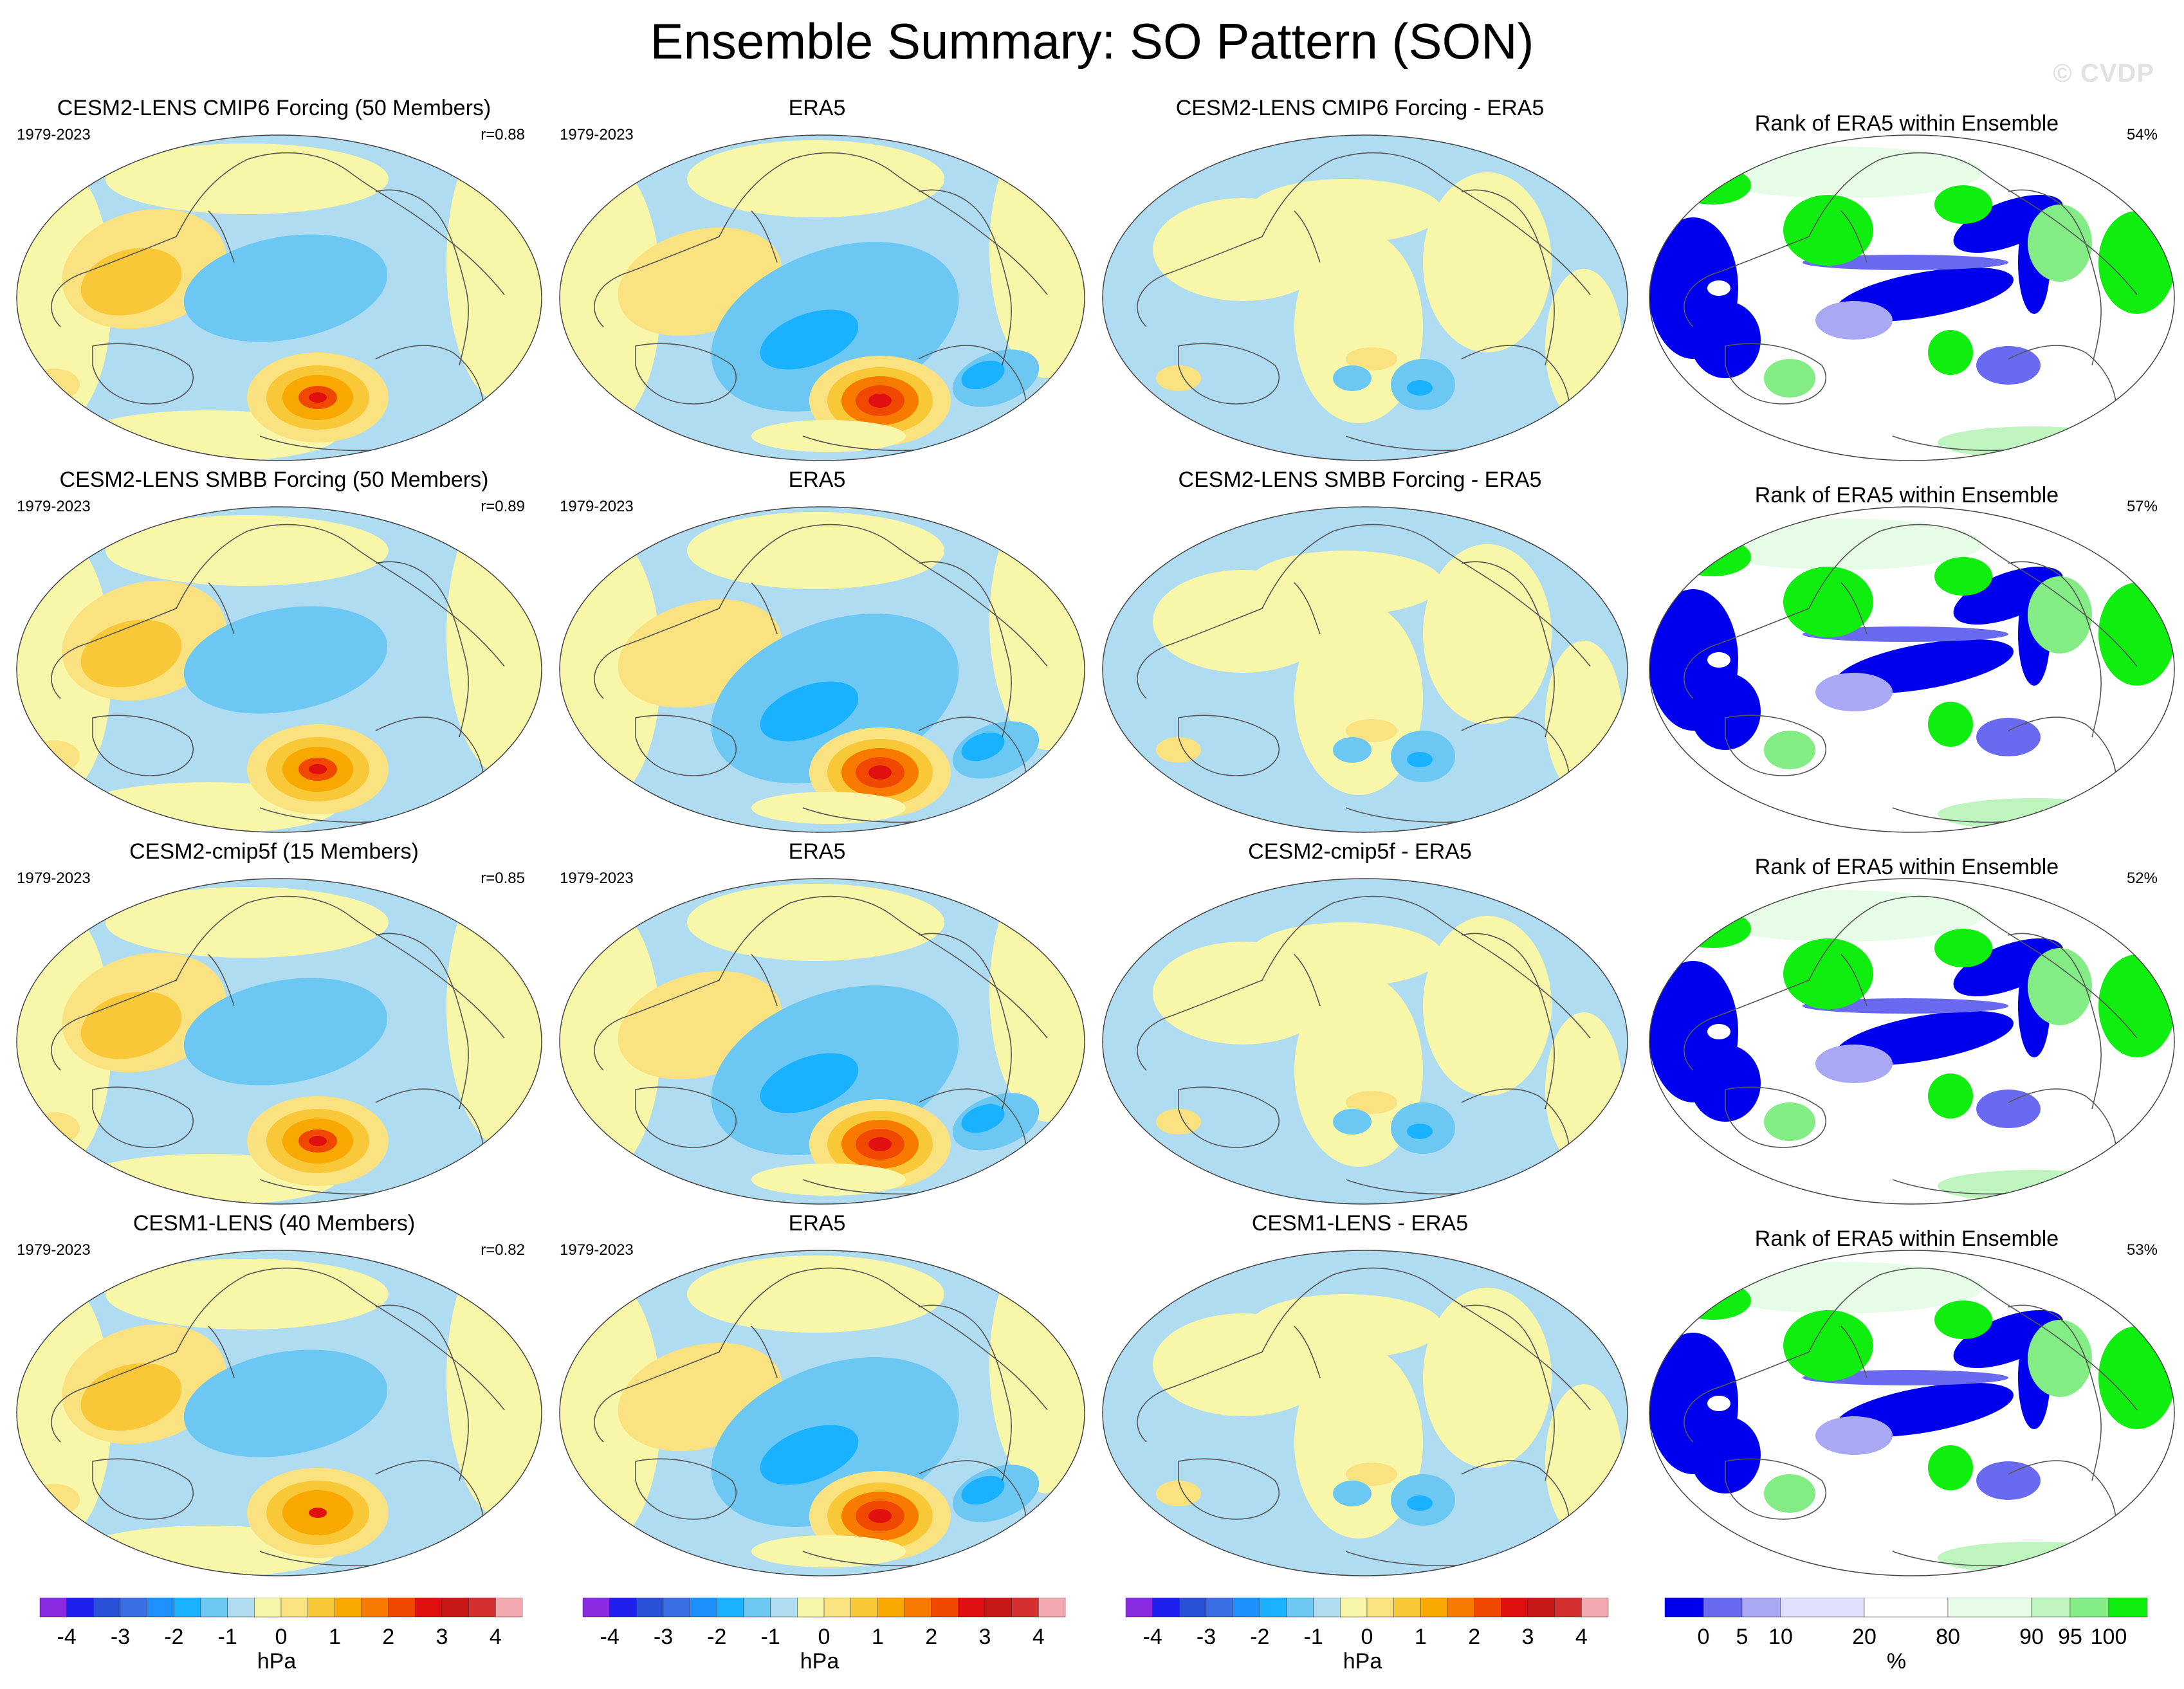 Image resolution: width=2184 pixels, height=1689 pixels. Describe the element at coordinates (983, 1119) in the screenshot. I see `field-negative-atlantic-core` at that location.